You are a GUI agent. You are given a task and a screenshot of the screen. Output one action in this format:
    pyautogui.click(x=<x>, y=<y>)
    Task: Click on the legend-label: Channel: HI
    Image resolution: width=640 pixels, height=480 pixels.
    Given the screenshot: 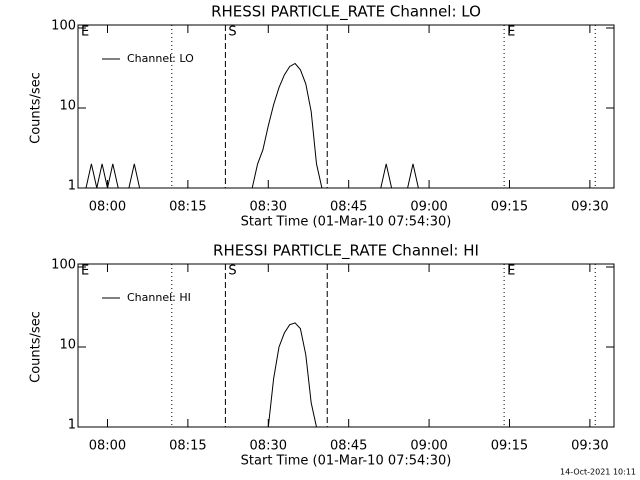 What is the action you would take?
    pyautogui.click(x=159, y=297)
    